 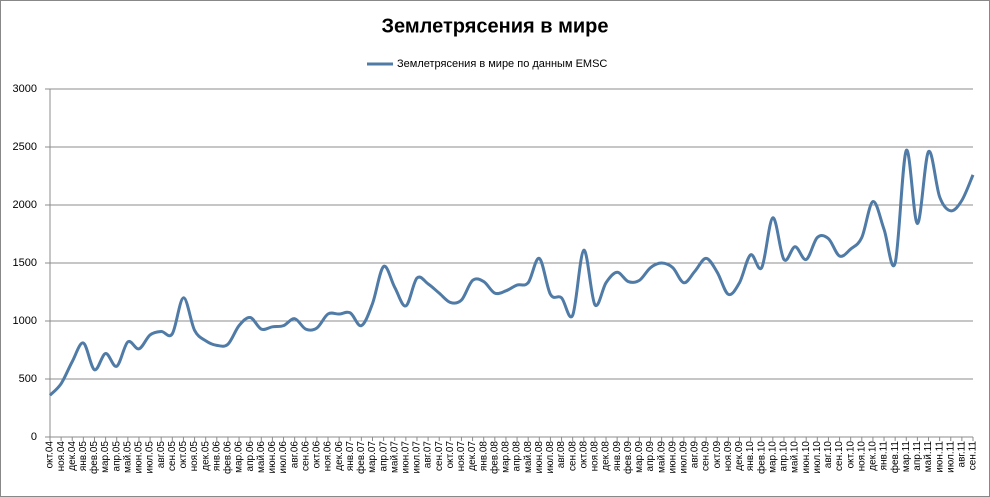 I want to click on x-tick-label: авг.08, so click(x=561, y=455).